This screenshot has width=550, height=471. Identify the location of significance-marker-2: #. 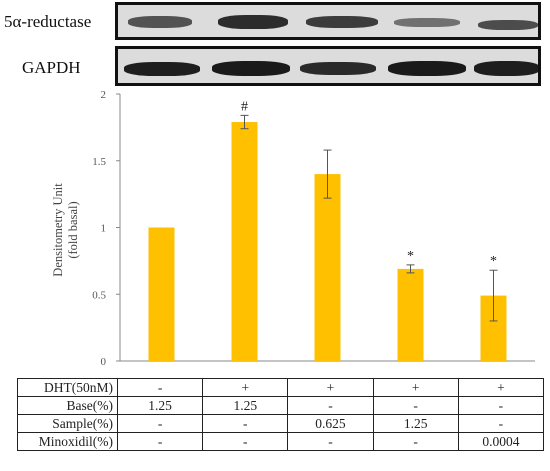
(244, 106).